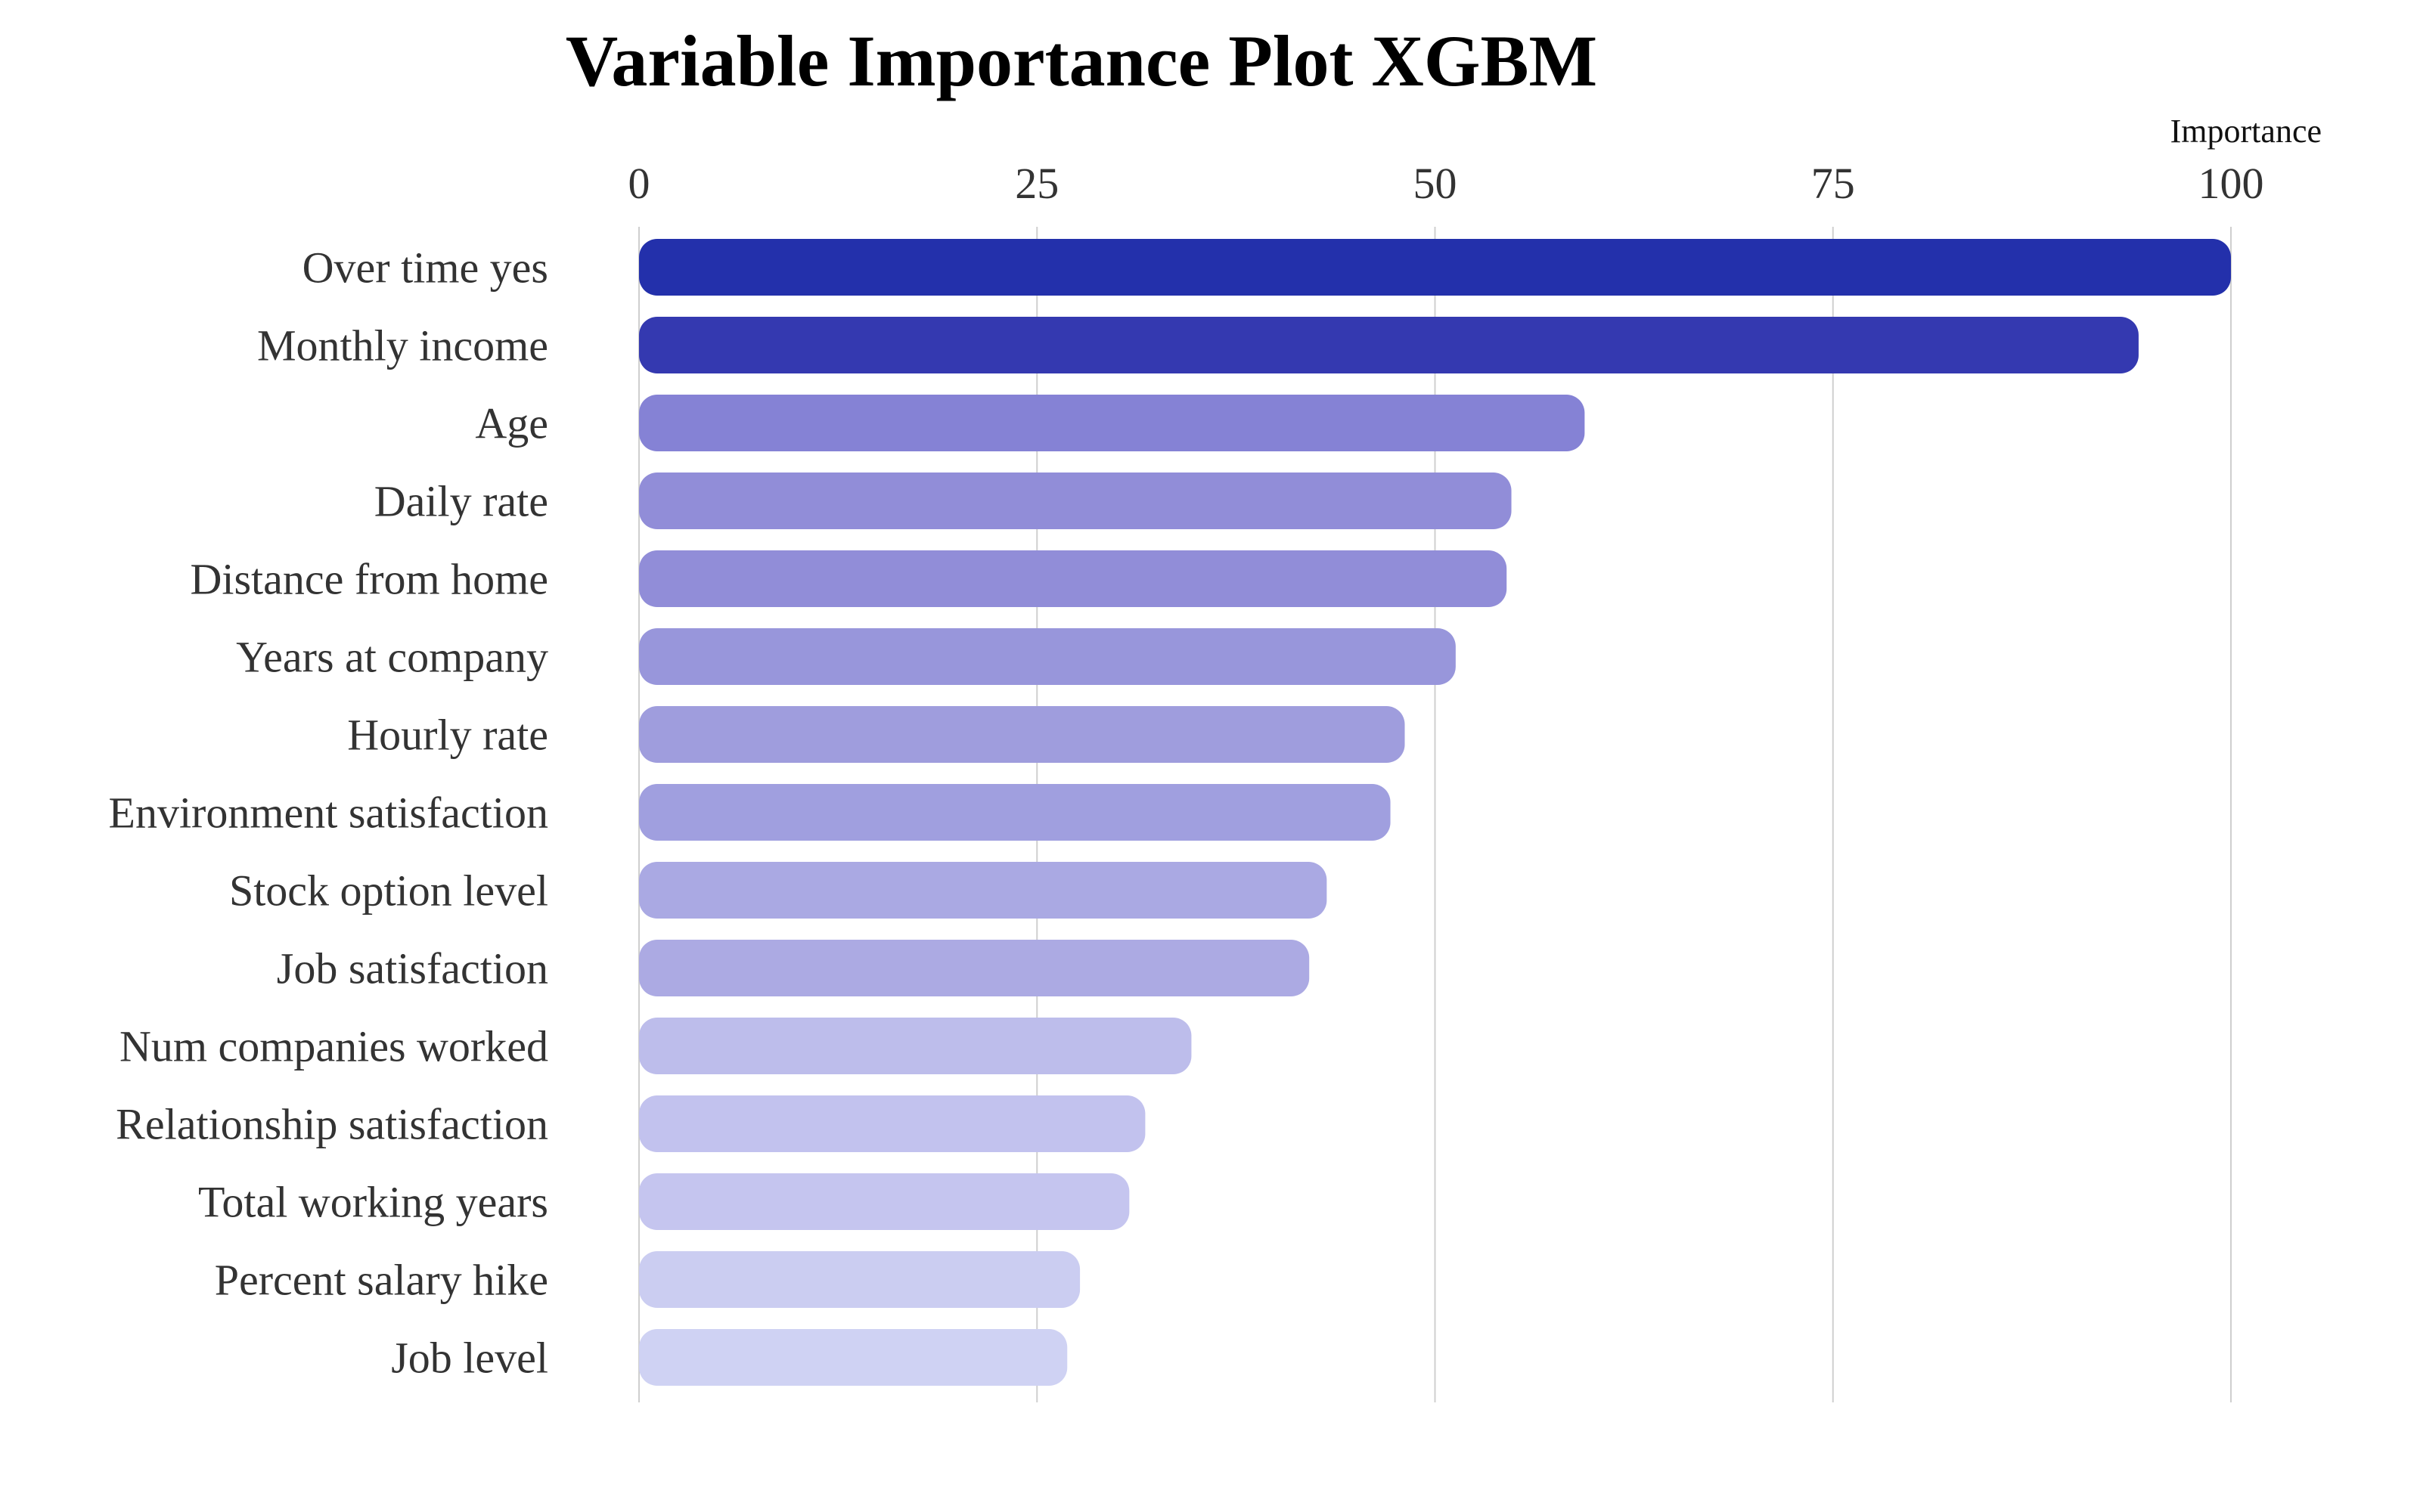 This screenshot has height=1512, width=2420. Describe the element at coordinates (332, 1124) in the screenshot. I see `category-label: Relationship satisfaction` at that location.